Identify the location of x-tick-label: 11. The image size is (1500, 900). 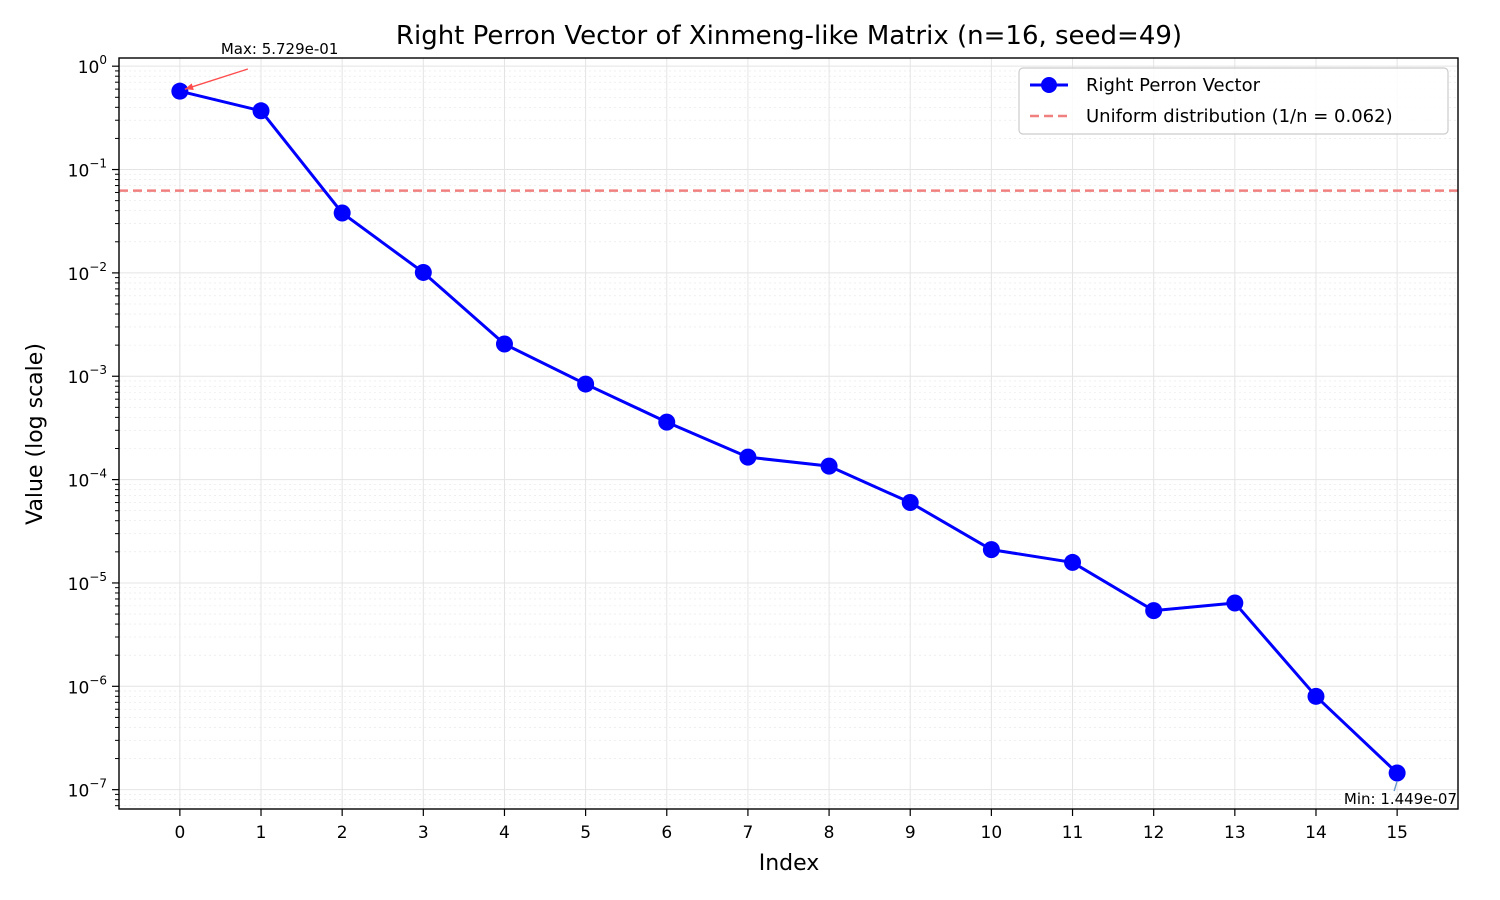
(1073, 833).